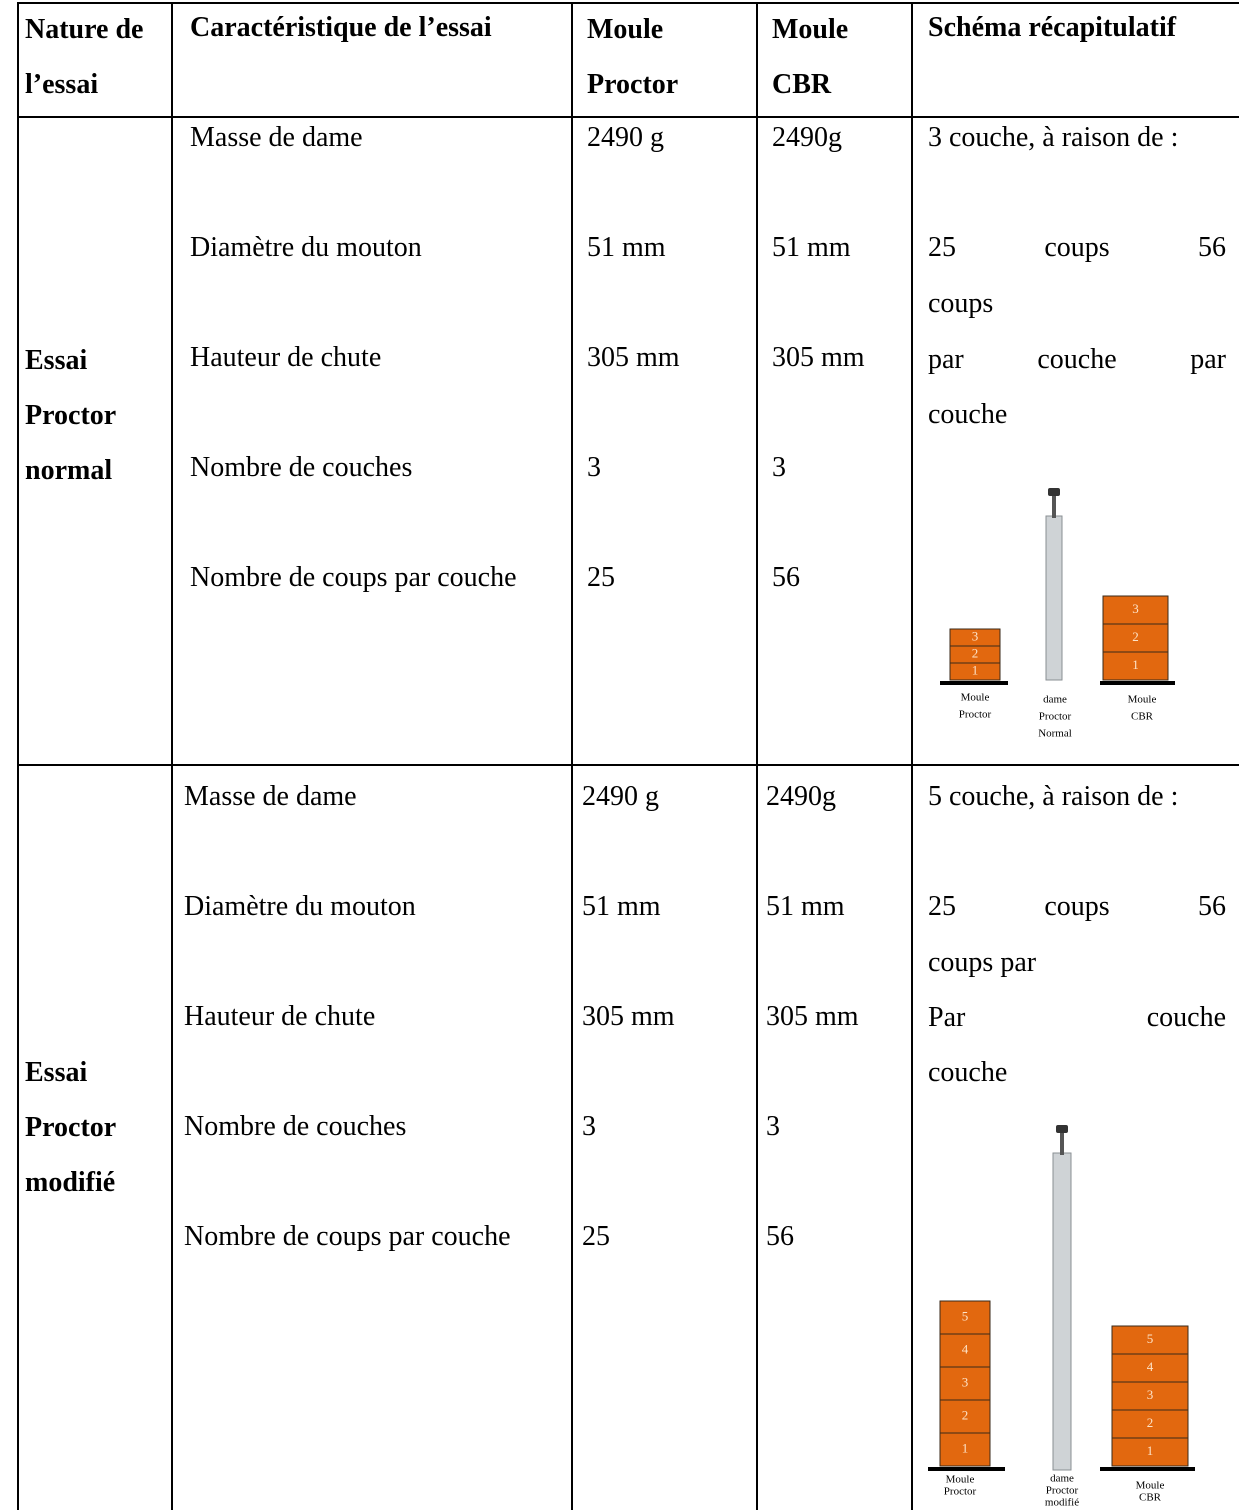  I want to click on header-cell: Caractéristique de l’essai, so click(341, 27).